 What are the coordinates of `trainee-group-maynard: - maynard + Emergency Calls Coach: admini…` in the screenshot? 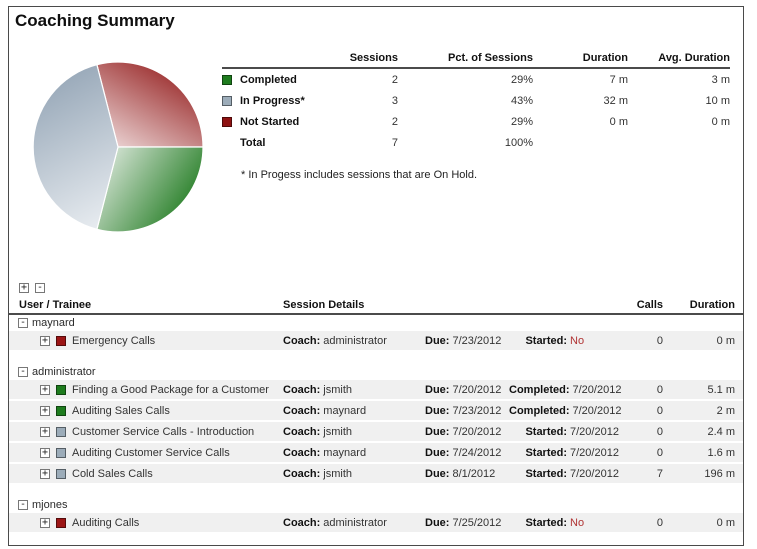 It's located at (376, 332).